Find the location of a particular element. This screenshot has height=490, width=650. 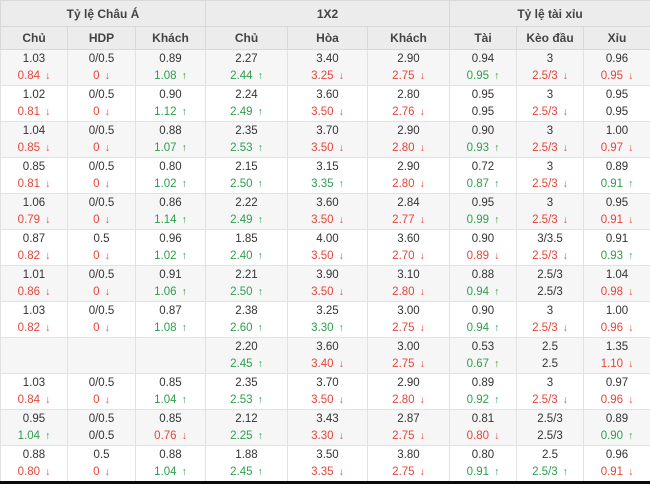

odds-cell: 0.89 1.08 ↑ is located at coordinates (170, 67).